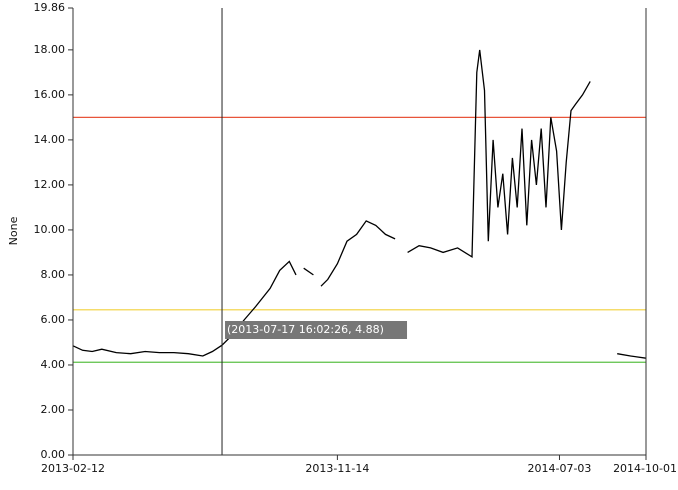 This screenshot has width=678, height=490. I want to click on y-tick-label: 16.00, so click(50, 94).